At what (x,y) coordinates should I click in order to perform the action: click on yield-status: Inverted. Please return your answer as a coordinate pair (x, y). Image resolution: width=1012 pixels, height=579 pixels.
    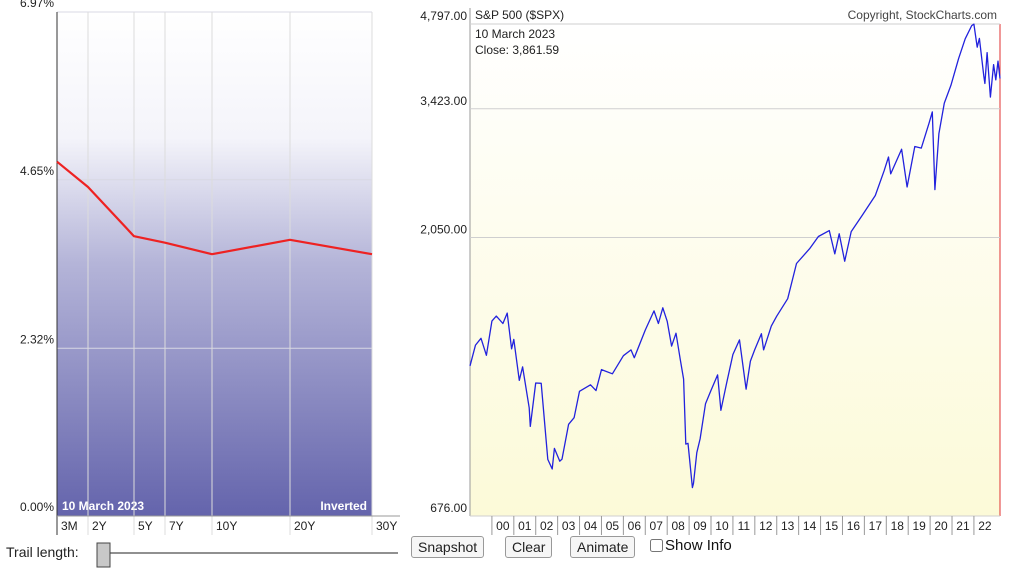
    Looking at the image, I should click on (343, 506).